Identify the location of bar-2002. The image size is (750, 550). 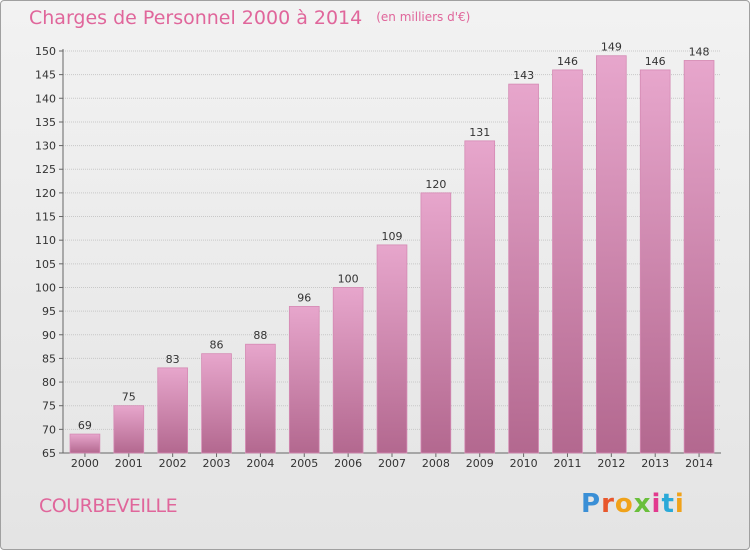
(172, 410).